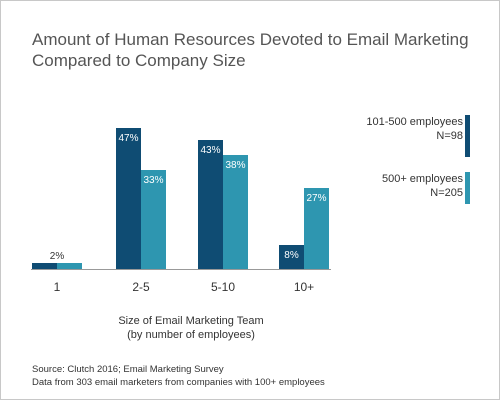  What do you see at coordinates (223, 287) in the screenshot?
I see `x-tick-label-5-10: 5-10` at bounding box center [223, 287].